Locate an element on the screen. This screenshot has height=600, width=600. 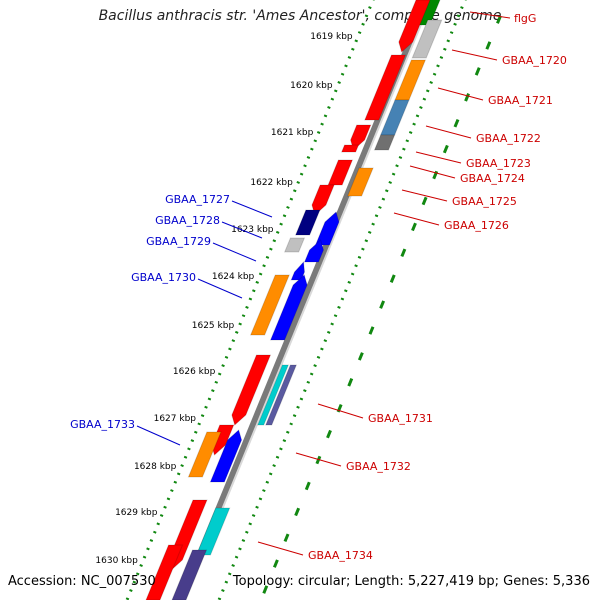
gene-label-gbaa_1728: GBAA_1728 is located at coordinates (187, 220).